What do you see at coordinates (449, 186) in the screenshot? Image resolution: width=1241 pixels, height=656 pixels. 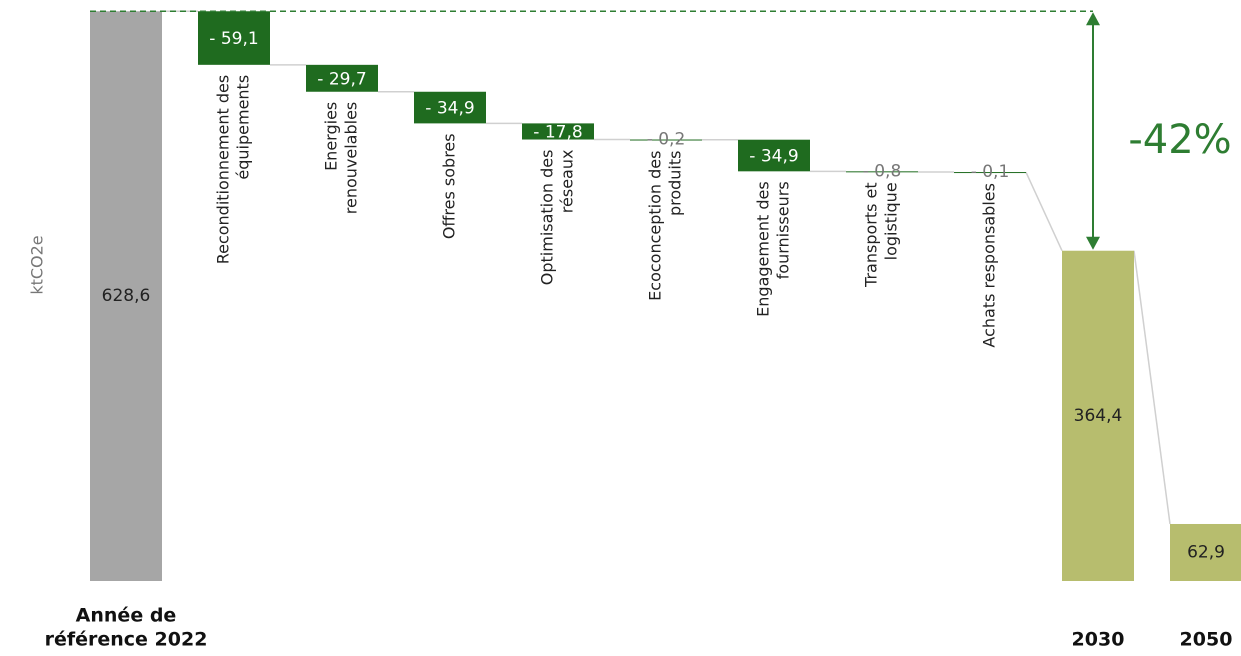 I see `category-label: Offres sobres` at bounding box center [449, 186].